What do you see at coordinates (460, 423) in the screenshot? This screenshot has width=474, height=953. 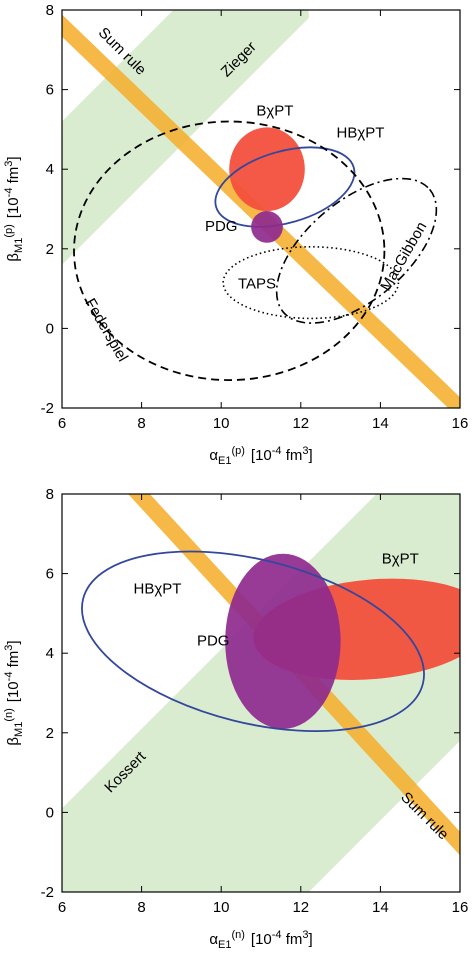 I see `proton-x-tick-label-16: 16` at bounding box center [460, 423].